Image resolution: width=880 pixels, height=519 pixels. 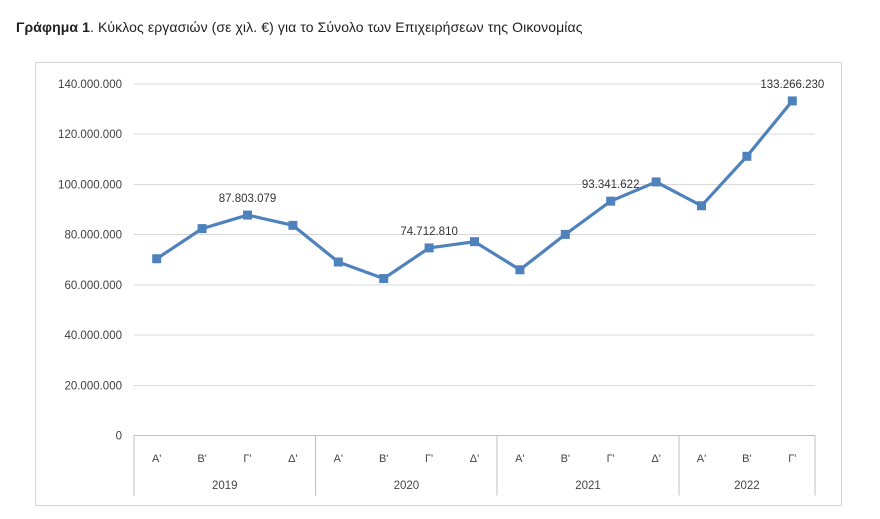 I want to click on year-label: 2021, so click(x=588, y=486).